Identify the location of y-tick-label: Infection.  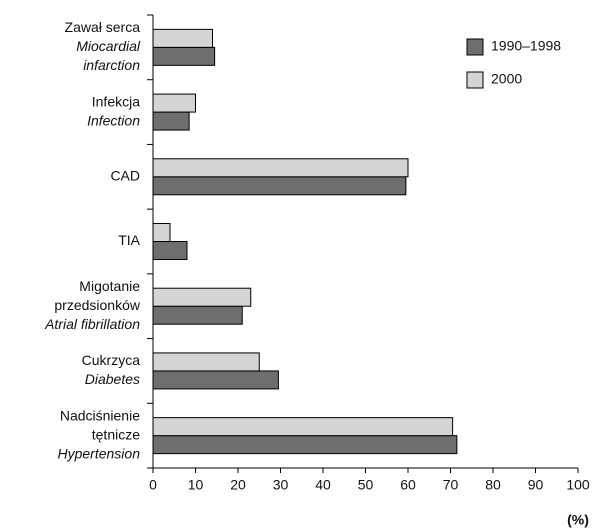
(113, 120).